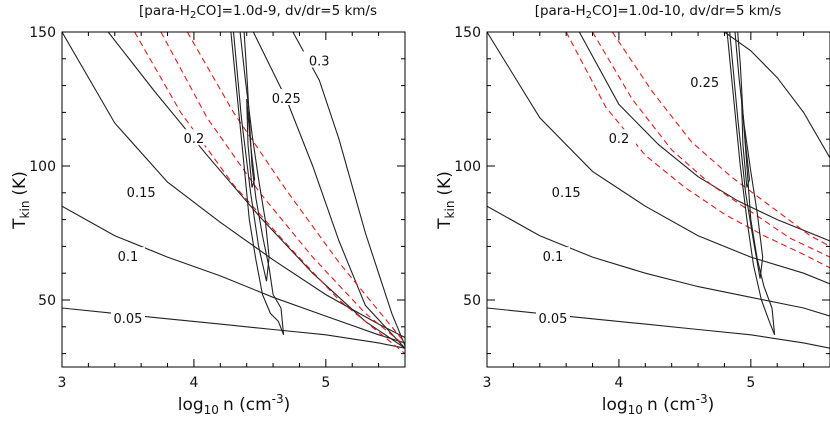  I want to click on contour-line-0.3, so click(348, 189).